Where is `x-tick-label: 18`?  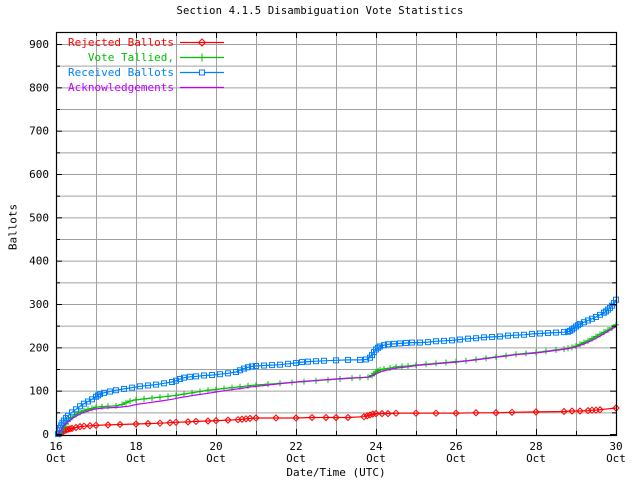 x-tick-label: 18 is located at coordinates (135, 446).